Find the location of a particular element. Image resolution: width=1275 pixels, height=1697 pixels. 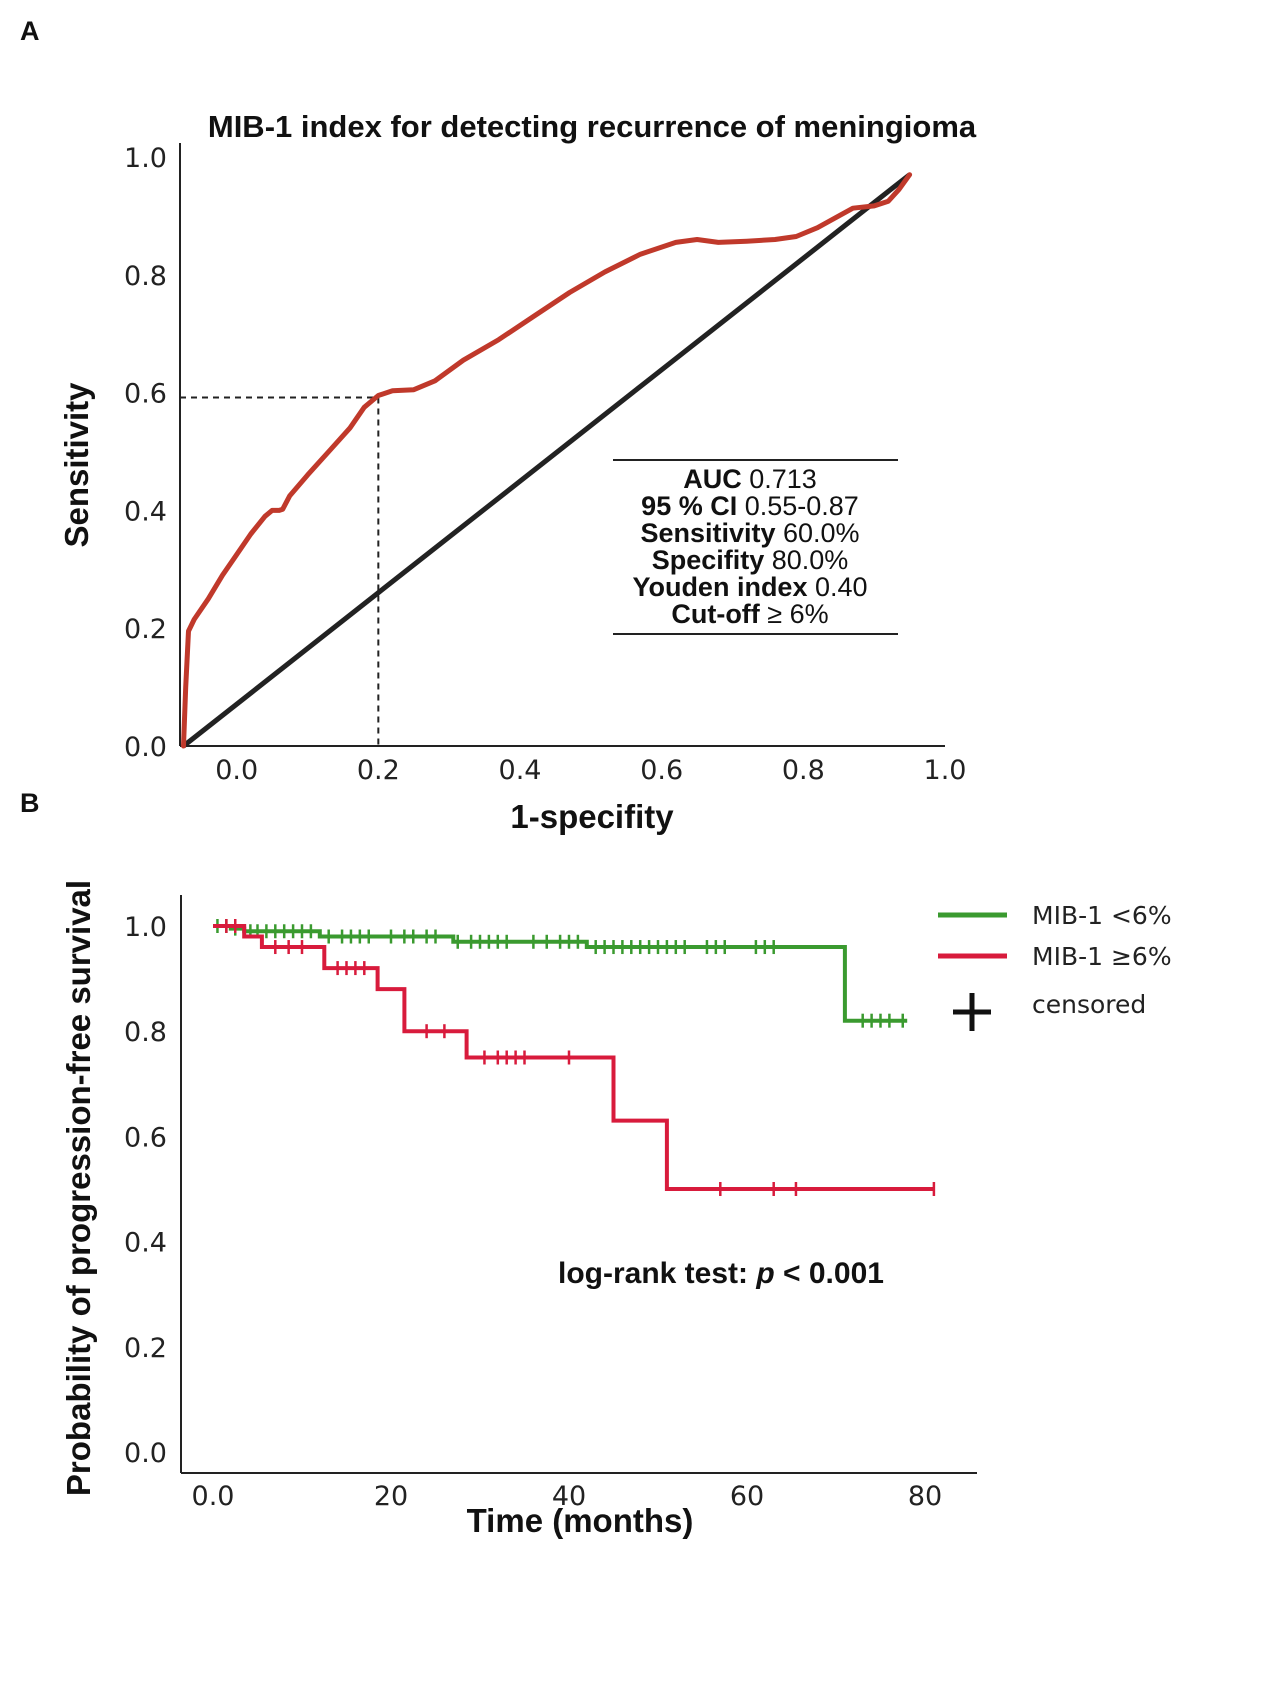

y-axis-title: Sensitivity is located at coordinates (76, 465).